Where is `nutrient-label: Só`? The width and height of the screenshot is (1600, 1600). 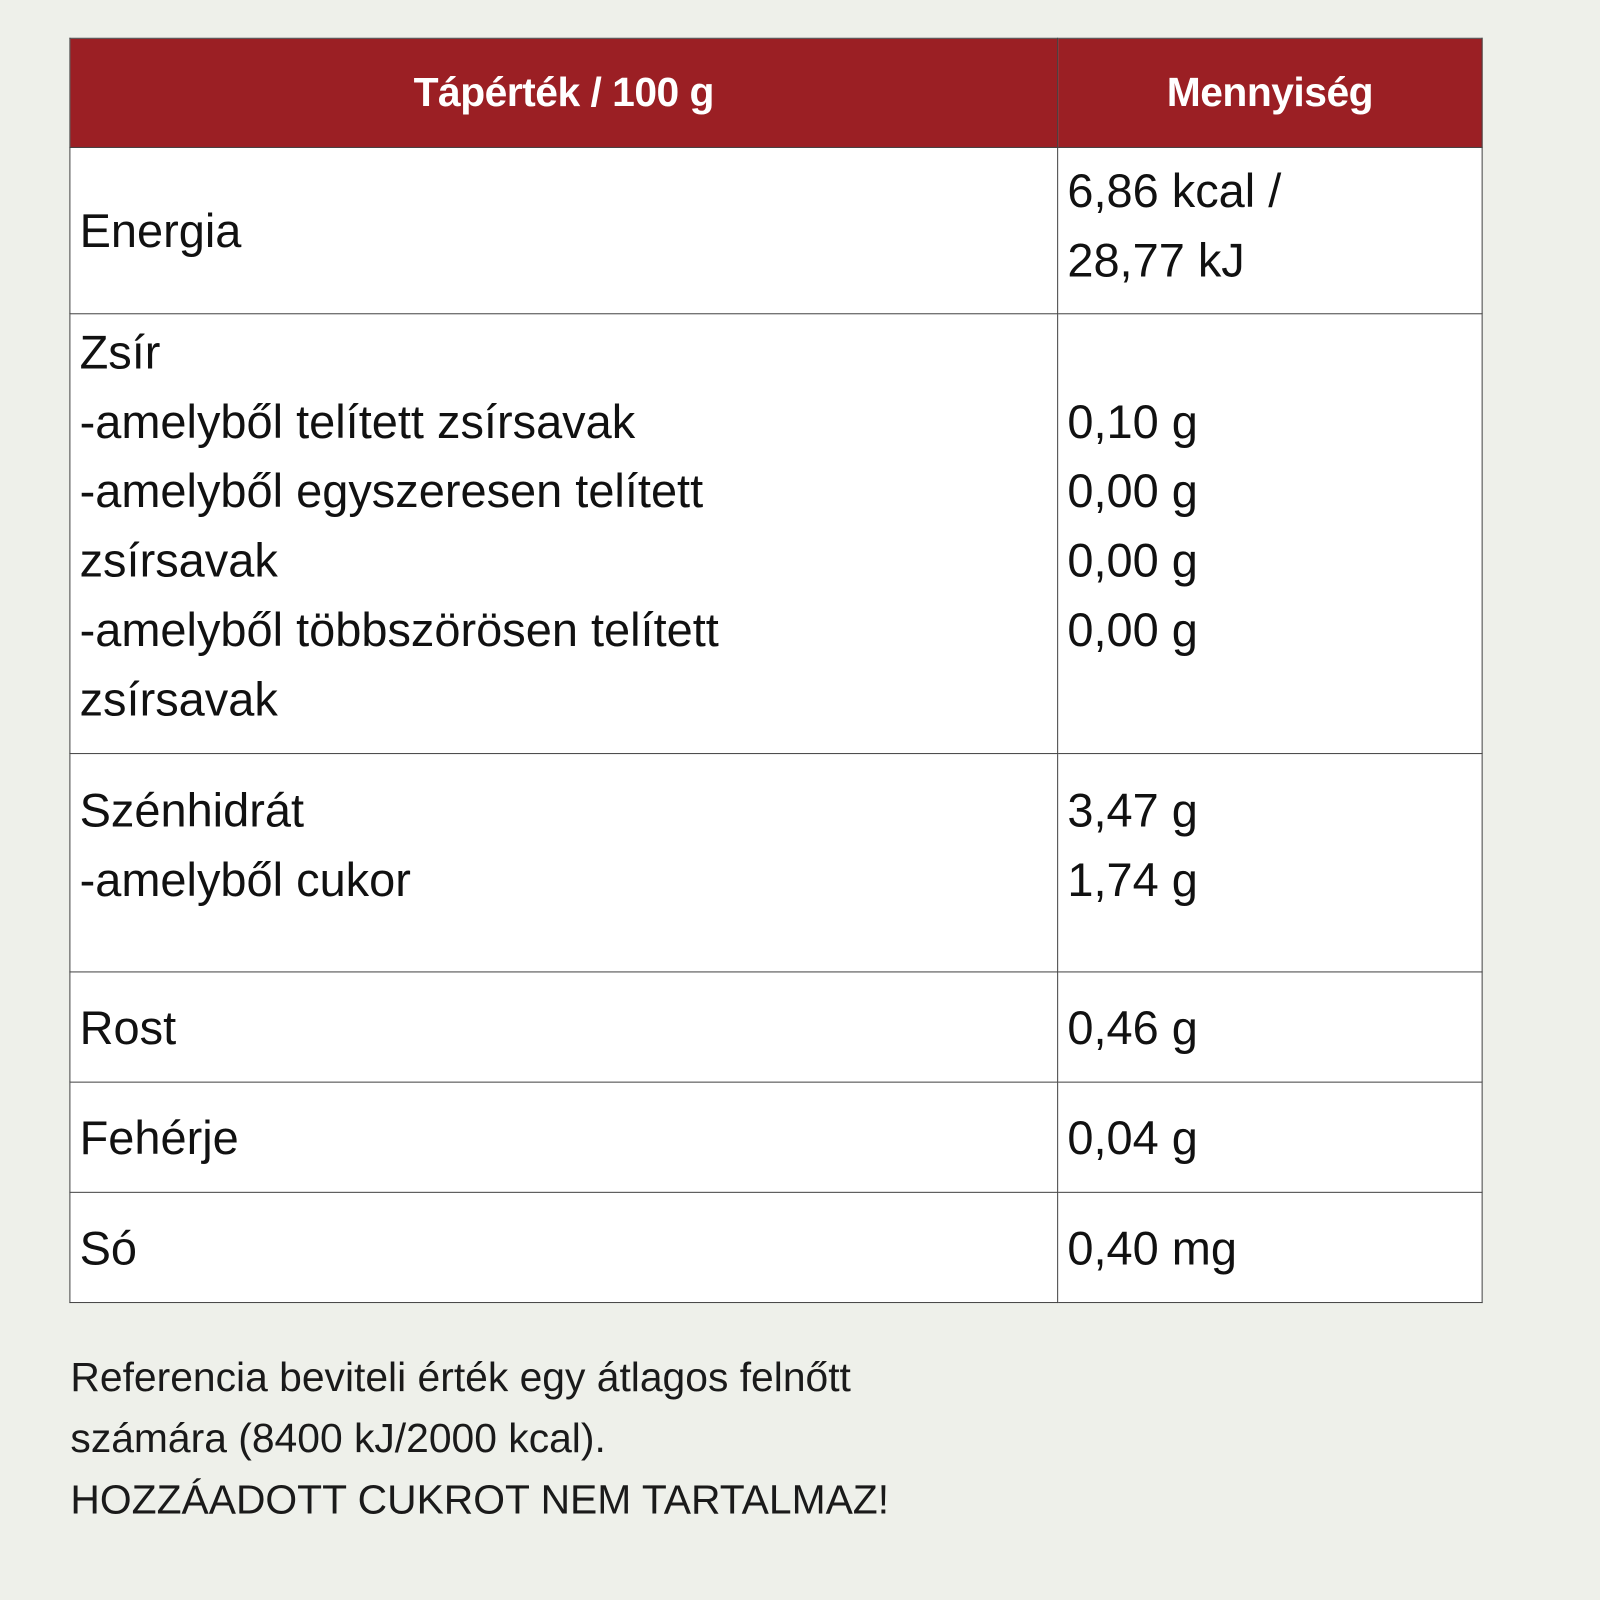
nutrient-label: Só is located at coordinates (564, 1247).